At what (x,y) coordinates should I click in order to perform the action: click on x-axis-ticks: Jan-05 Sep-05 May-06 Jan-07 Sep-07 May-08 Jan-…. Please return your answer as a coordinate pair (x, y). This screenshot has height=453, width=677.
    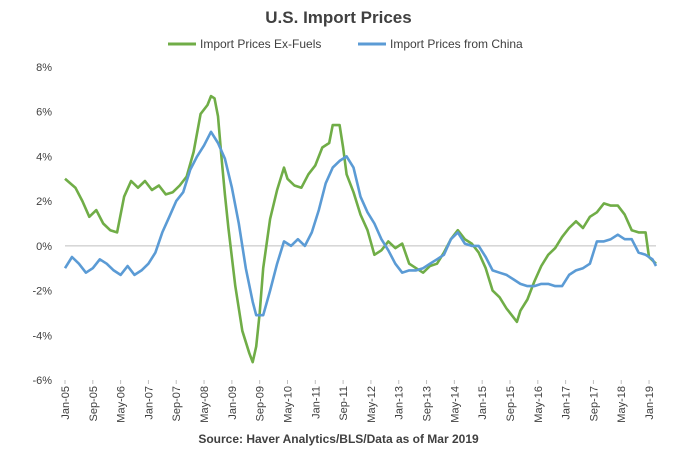
    Looking at the image, I should click on (358, 401).